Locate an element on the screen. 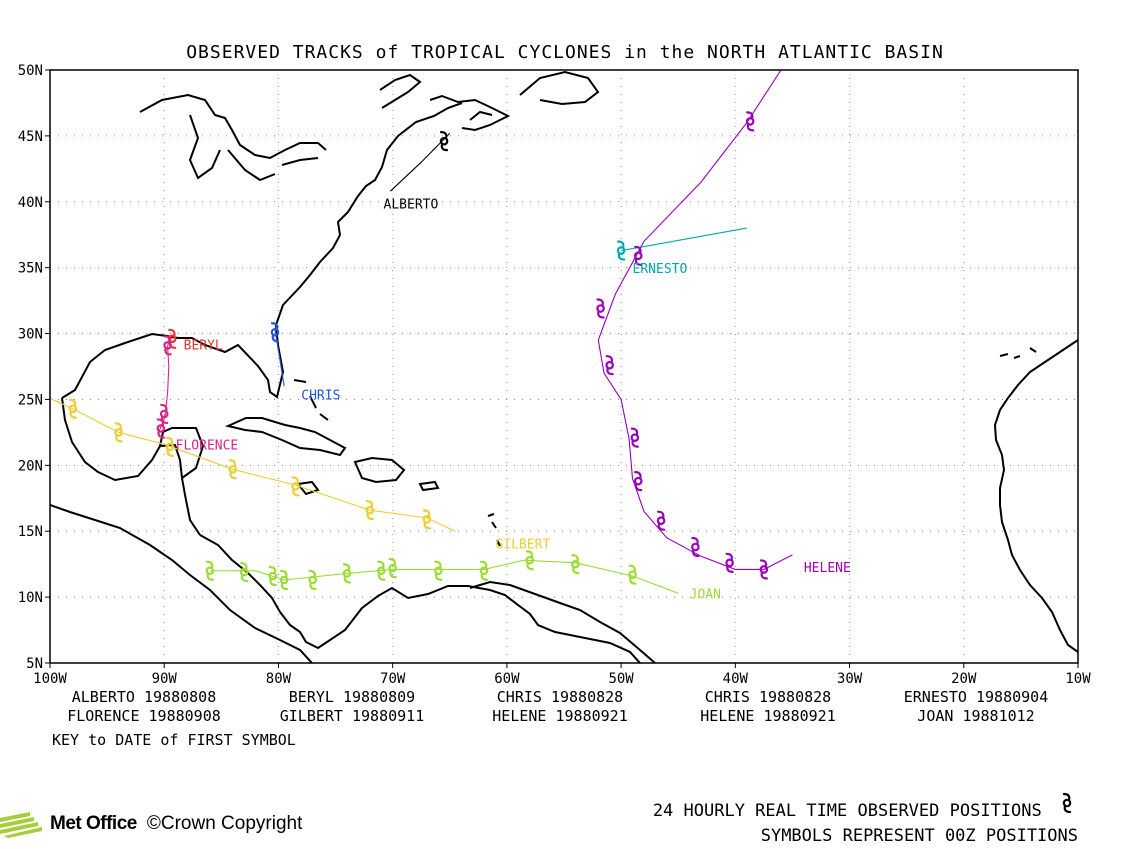  storm-symbol-chris is located at coordinates (275, 332).